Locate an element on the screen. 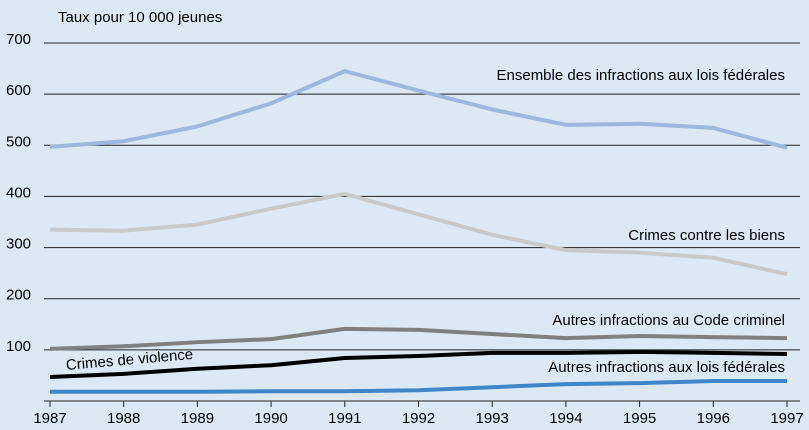 Image resolution: width=809 pixels, height=430 pixels. y-tick-label: 500 is located at coordinates (18, 141).